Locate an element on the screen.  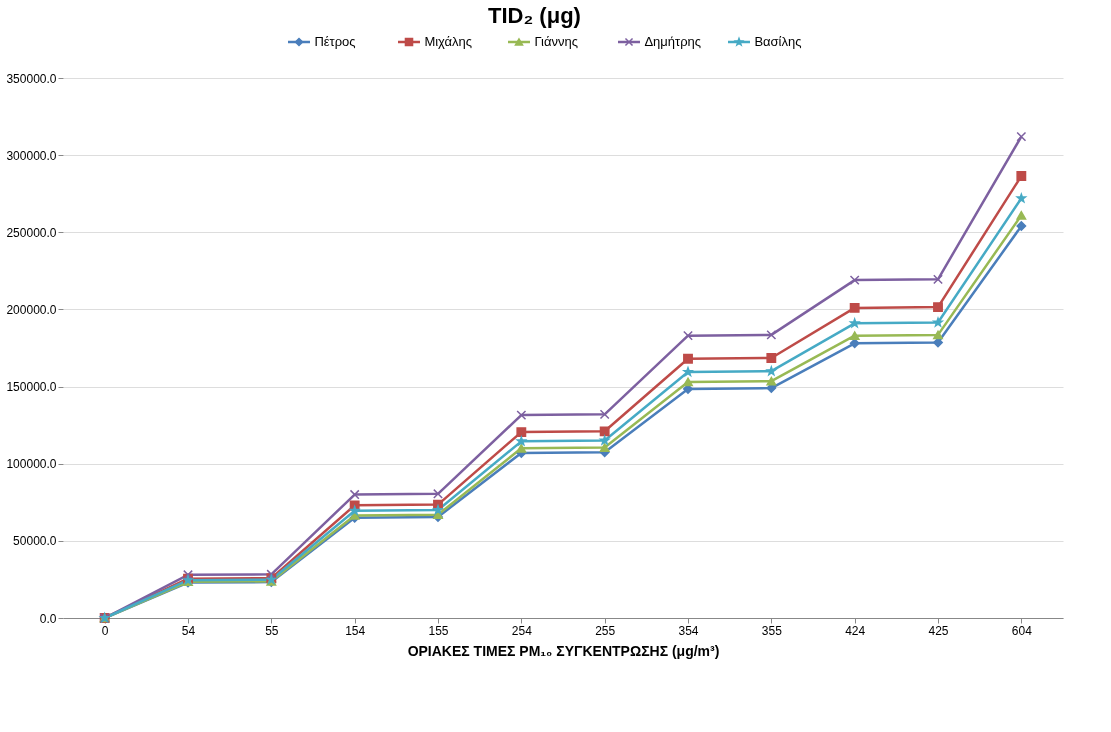
legend-label: Γιάννης is located at coordinates (556, 41).